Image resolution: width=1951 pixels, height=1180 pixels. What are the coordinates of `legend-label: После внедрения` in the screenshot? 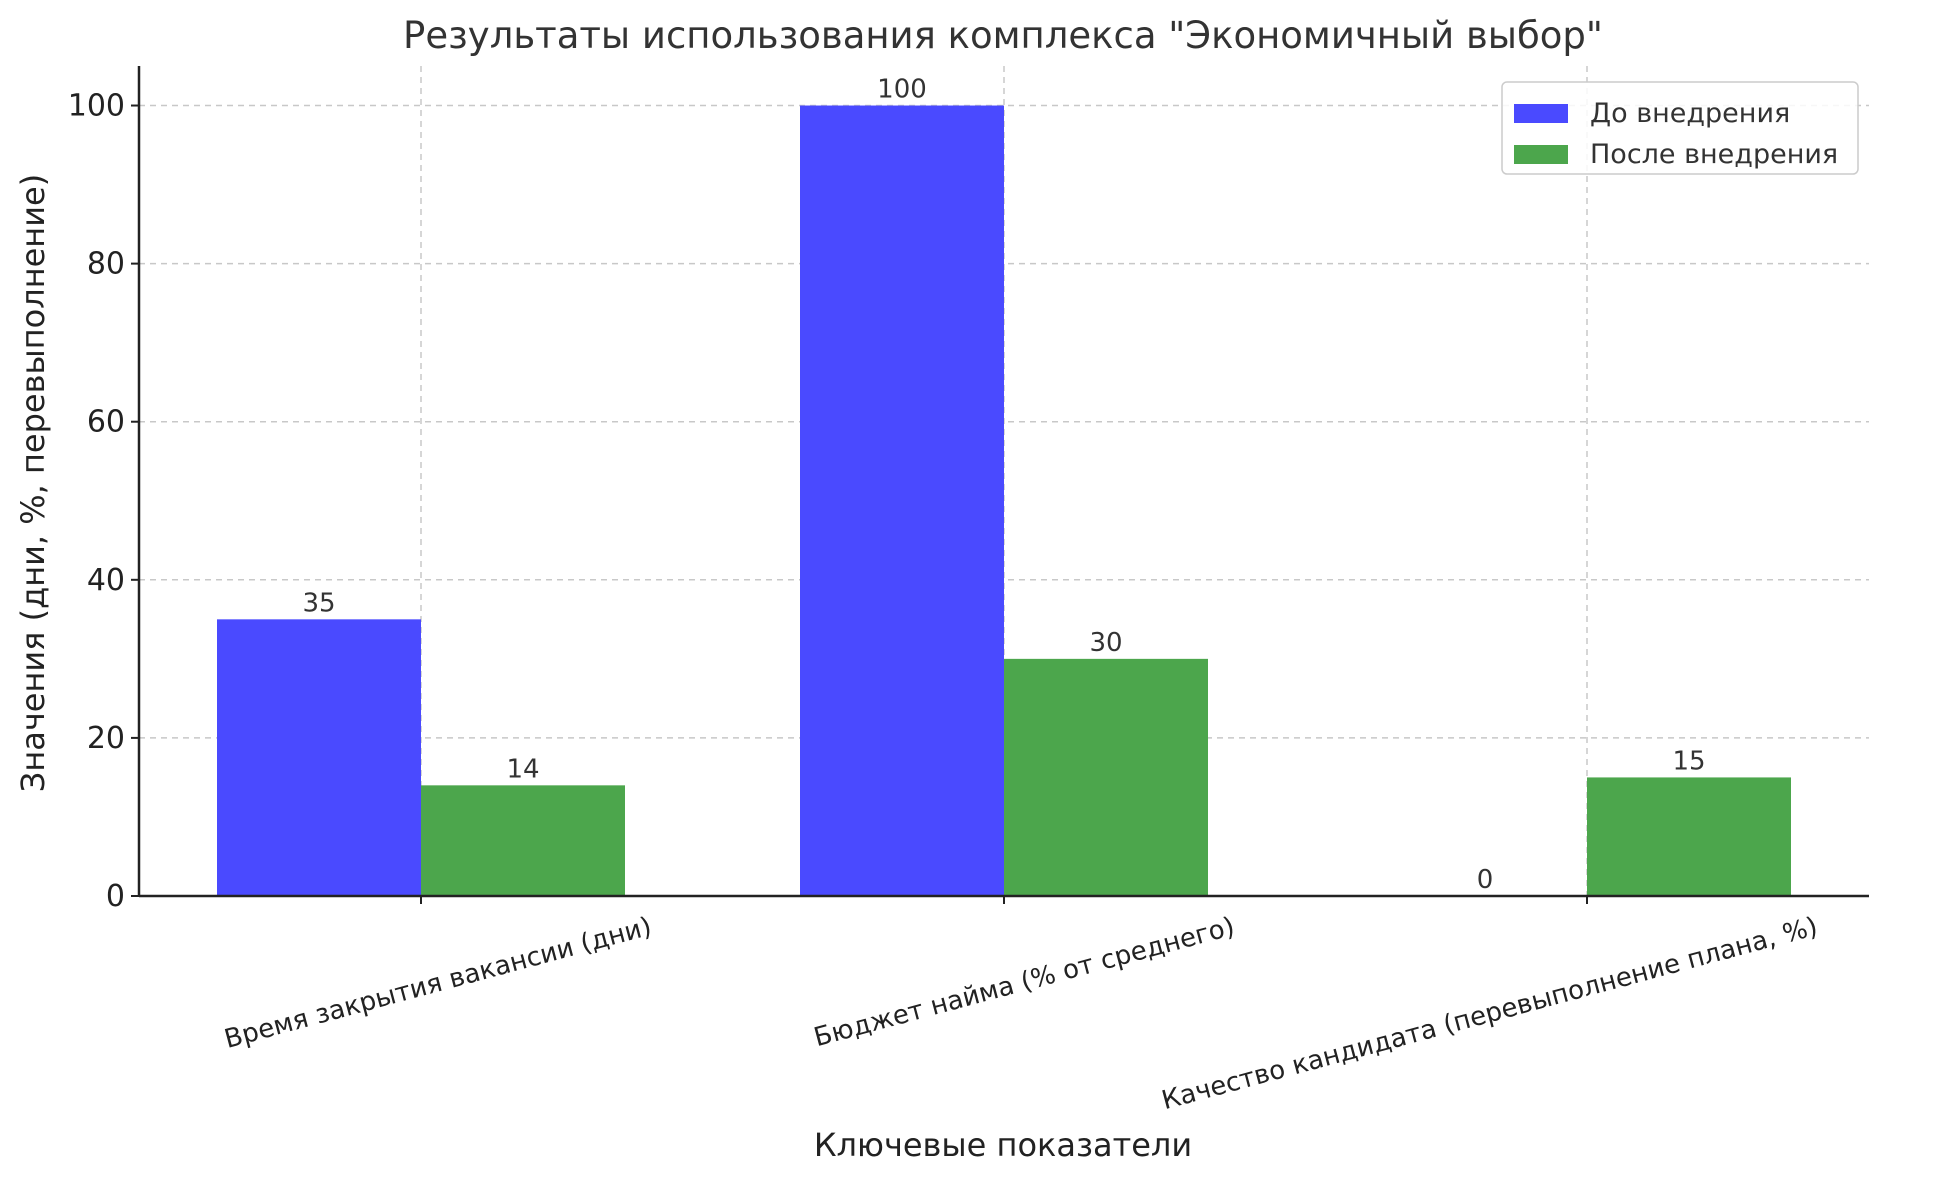 It's located at (1714, 154).